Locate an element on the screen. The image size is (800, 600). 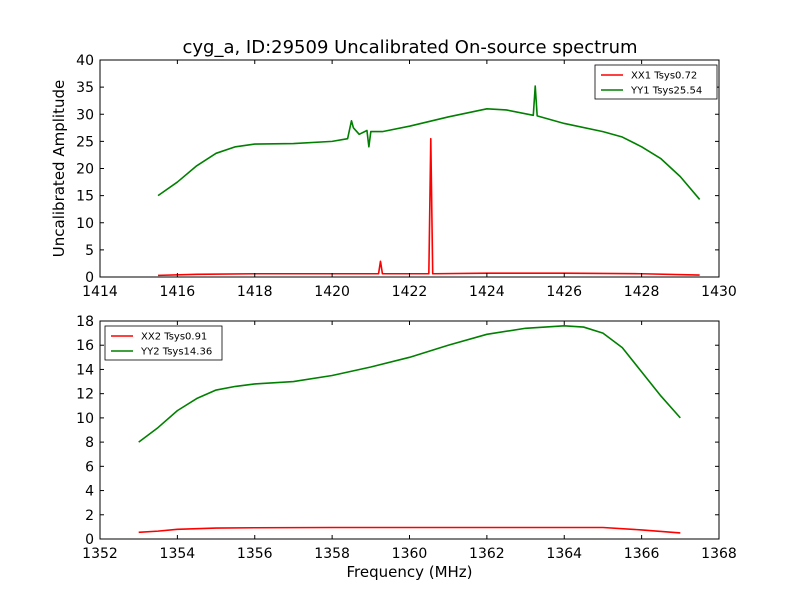
y-tick-label: 30 is located at coordinates (85, 115).